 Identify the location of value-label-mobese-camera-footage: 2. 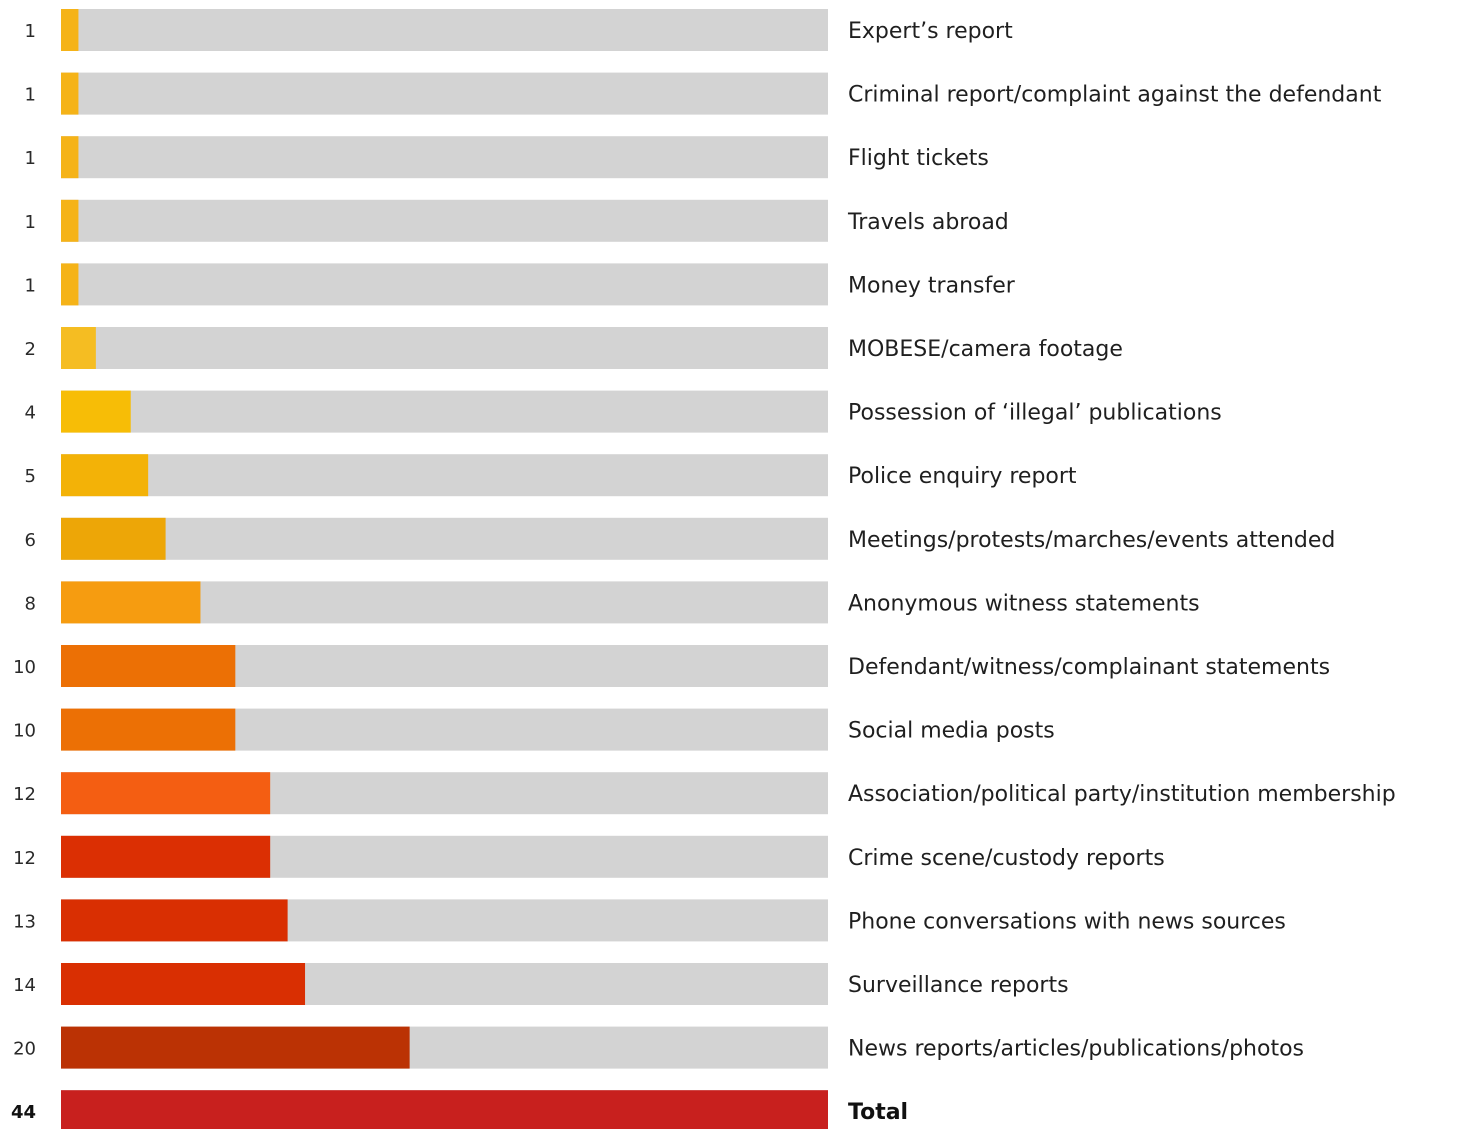
(30, 349).